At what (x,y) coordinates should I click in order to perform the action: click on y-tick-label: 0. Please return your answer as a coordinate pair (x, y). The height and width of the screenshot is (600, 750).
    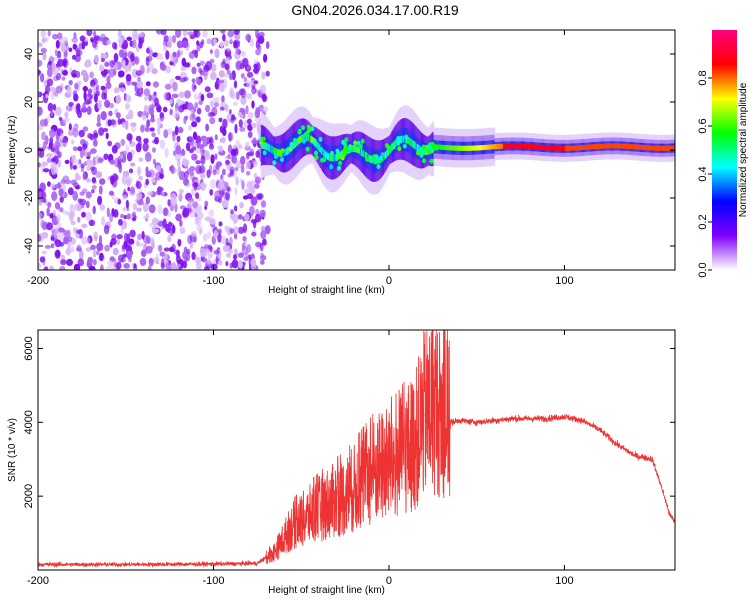
    Looking at the image, I should click on (29, 150).